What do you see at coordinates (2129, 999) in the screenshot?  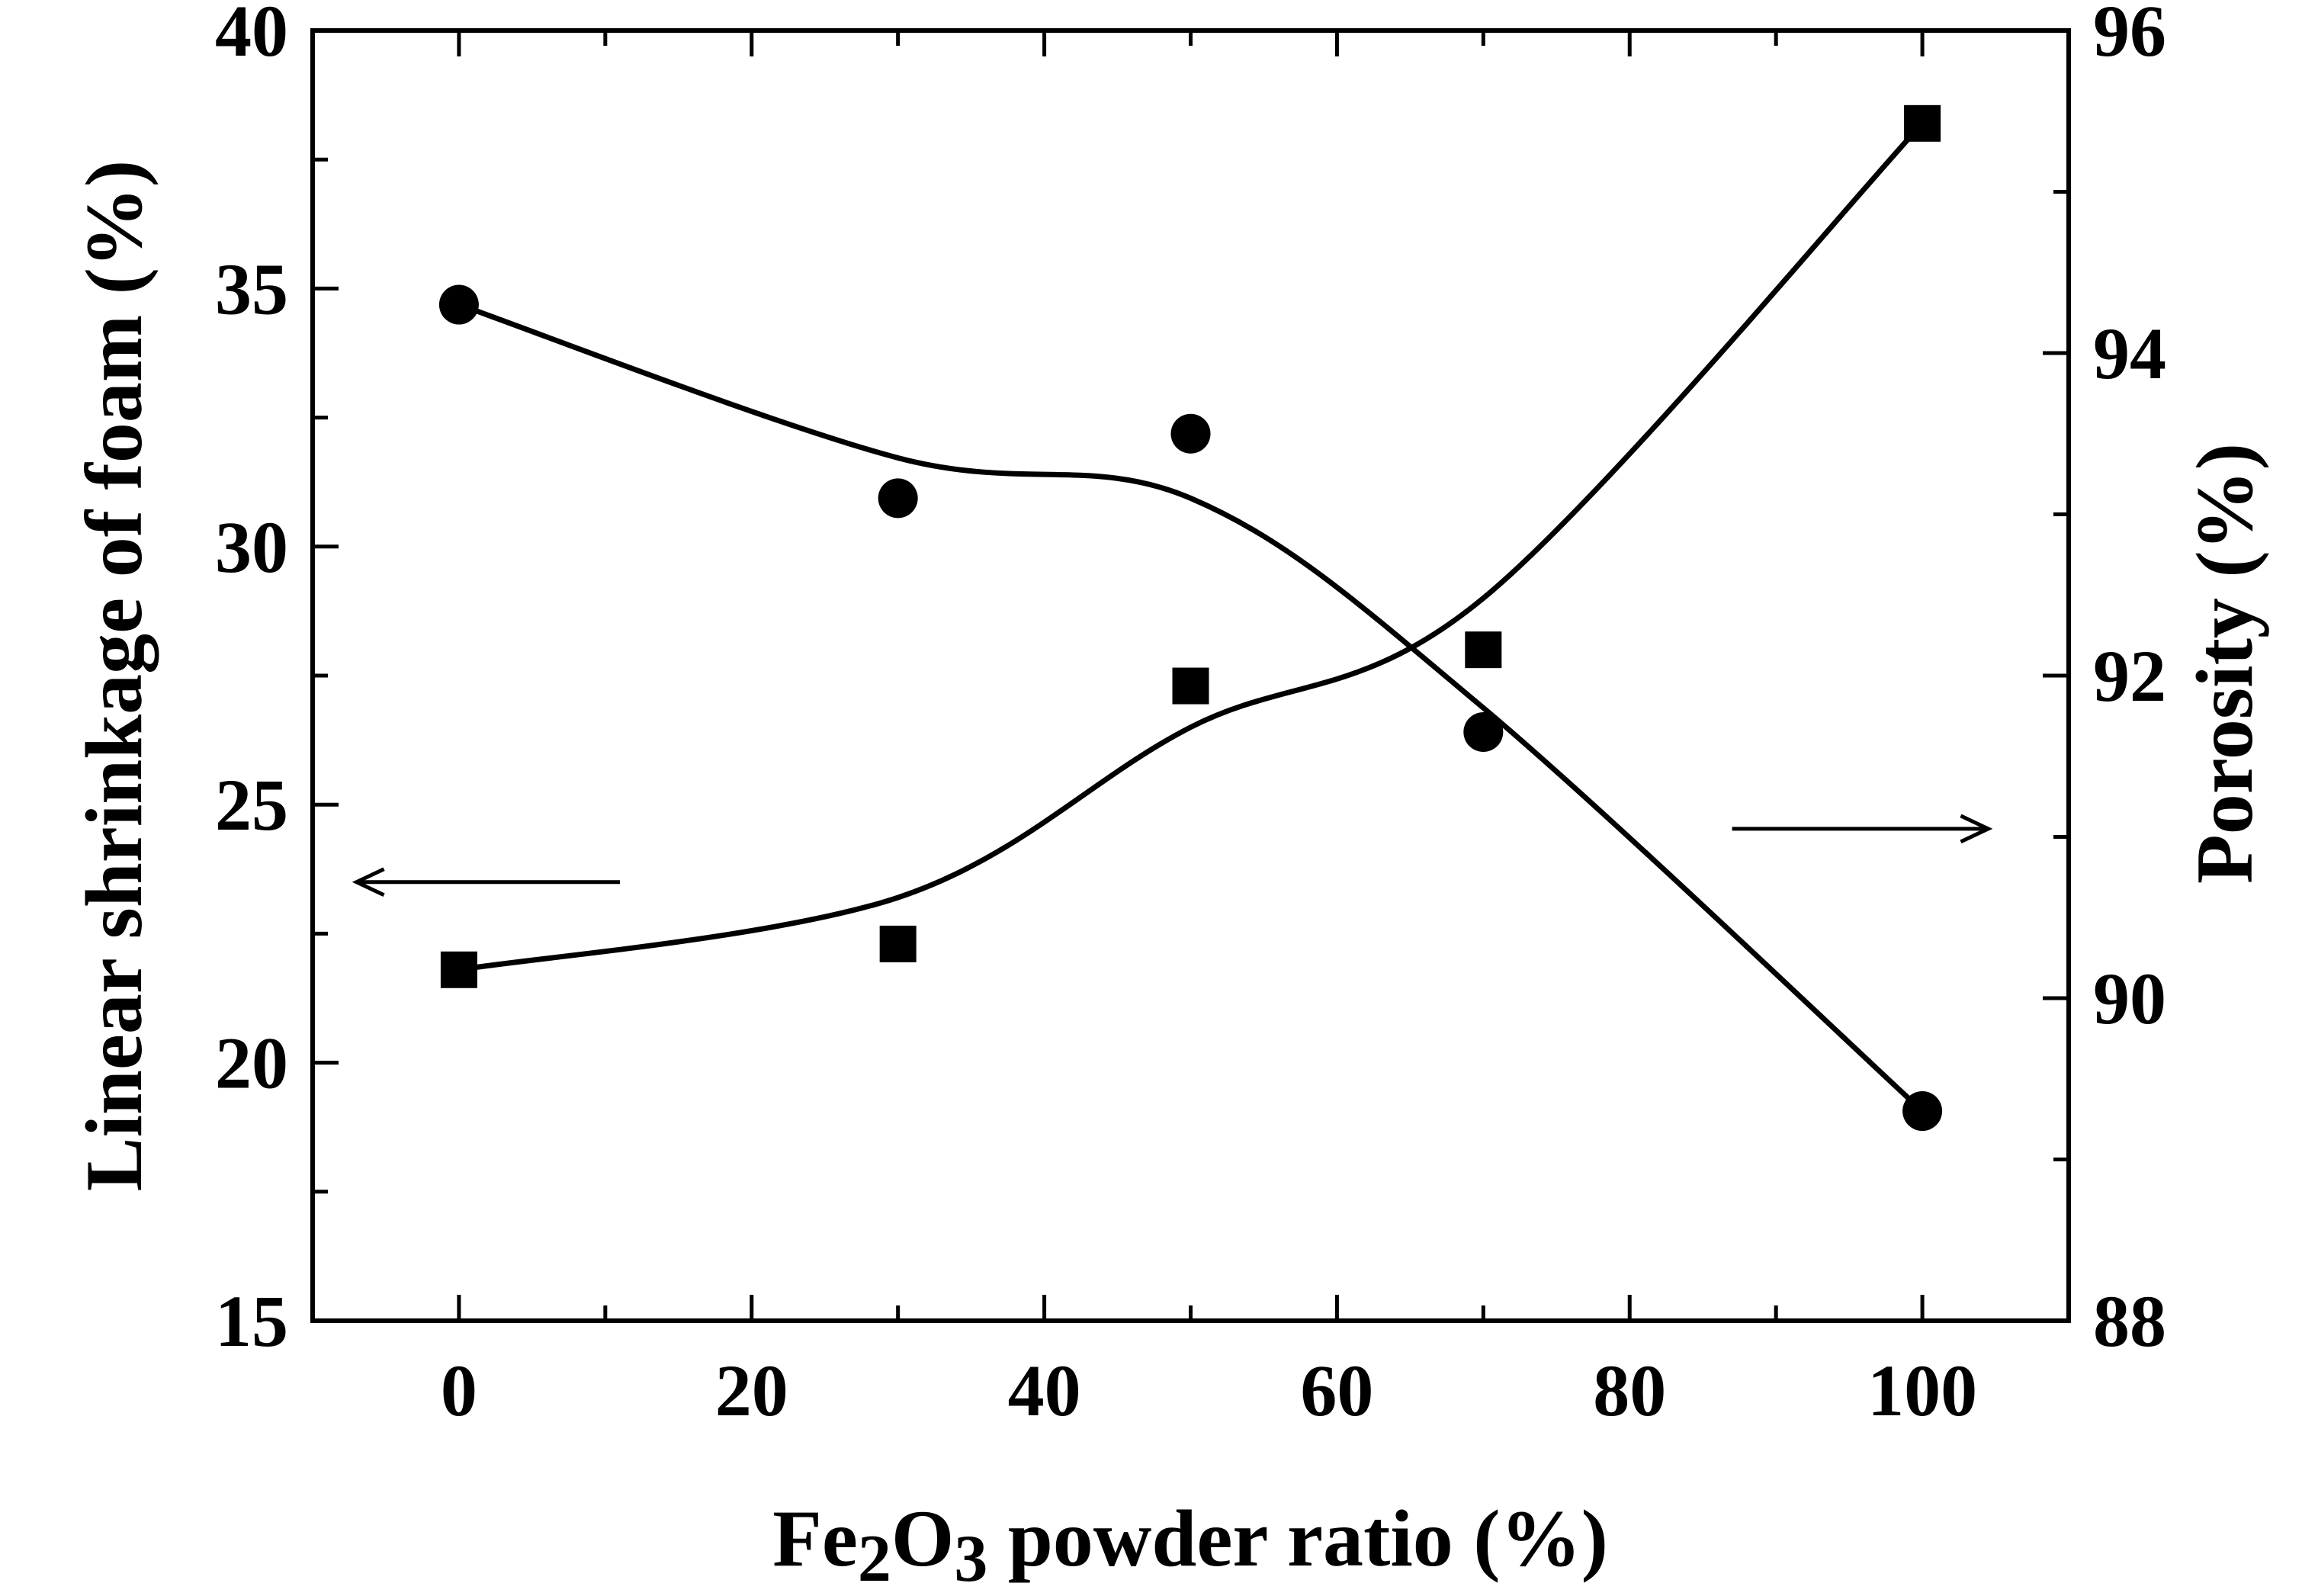 I see `y-right-tick-label: 90` at bounding box center [2129, 999].